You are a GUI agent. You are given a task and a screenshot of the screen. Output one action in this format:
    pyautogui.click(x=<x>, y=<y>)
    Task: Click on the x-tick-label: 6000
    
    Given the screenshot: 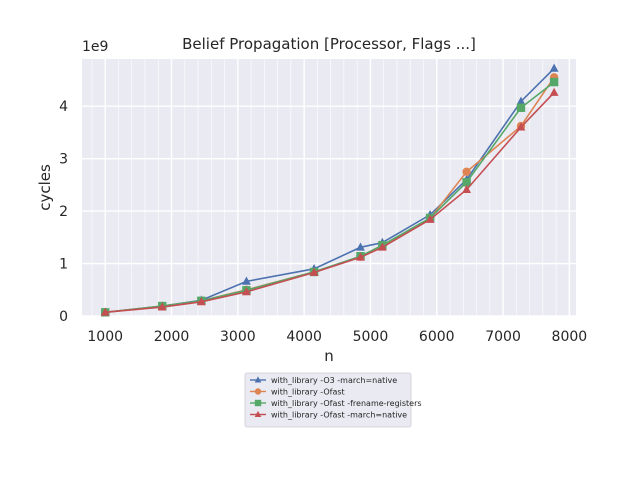 What is the action you would take?
    pyautogui.click(x=437, y=337)
    